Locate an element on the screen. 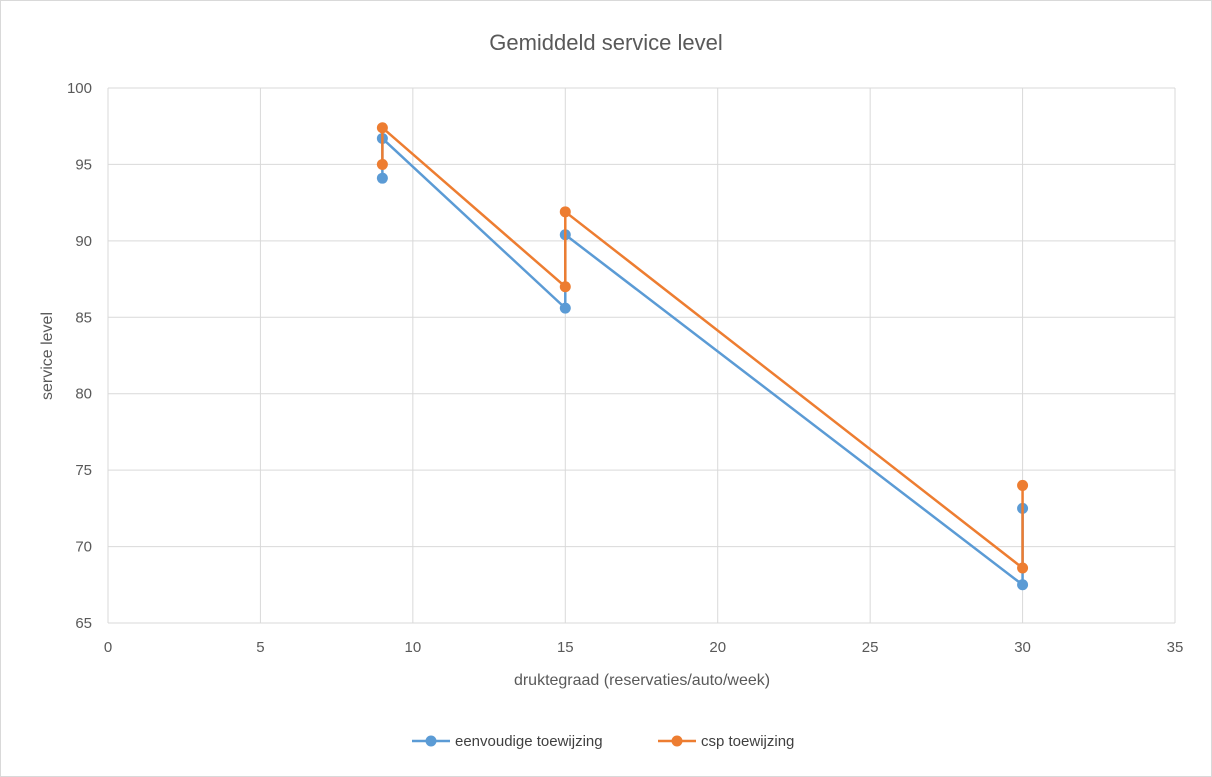 This screenshot has height=777, width=1212. x-tick-label: 0 is located at coordinates (108, 647).